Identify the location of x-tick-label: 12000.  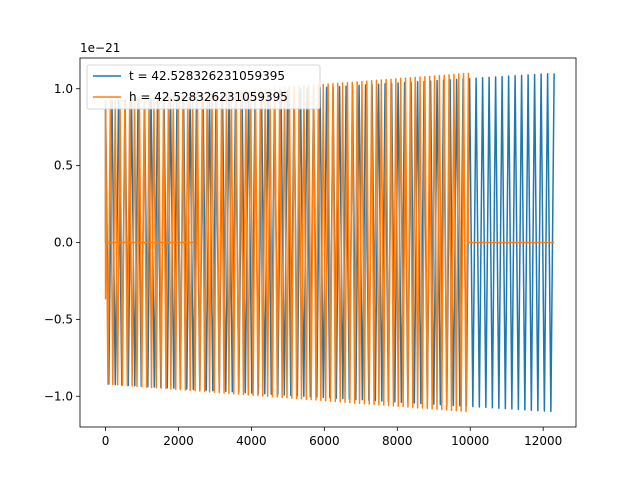
(543, 441).